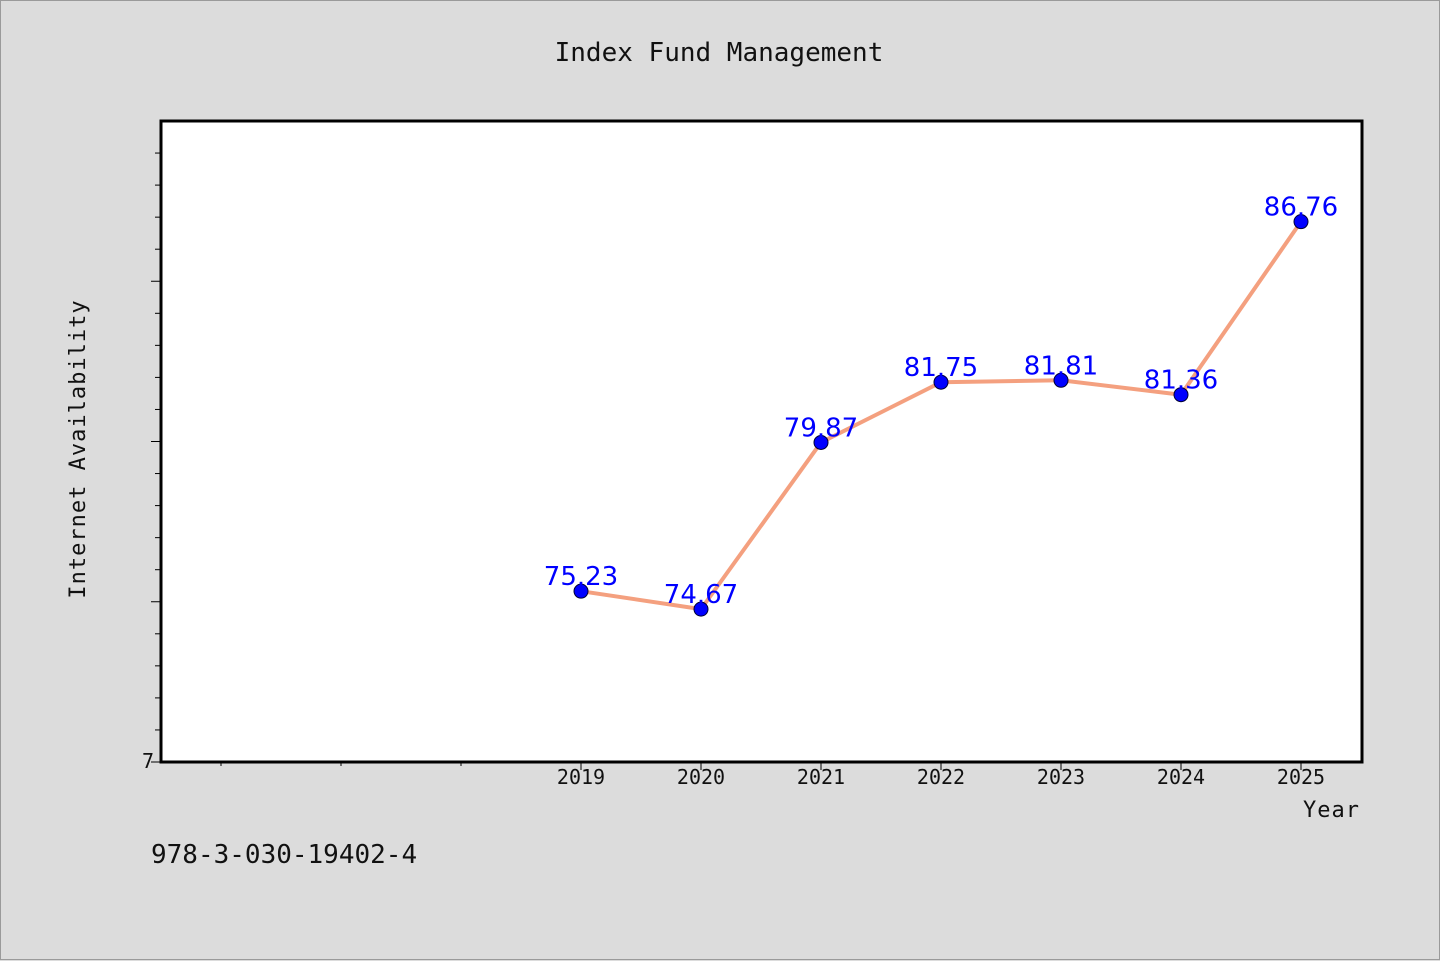 This screenshot has width=1440, height=961. What do you see at coordinates (772, 775) in the screenshot?
I see `x-axis-ticks: 2019 2020 2021 2022 2023 2024 2025` at bounding box center [772, 775].